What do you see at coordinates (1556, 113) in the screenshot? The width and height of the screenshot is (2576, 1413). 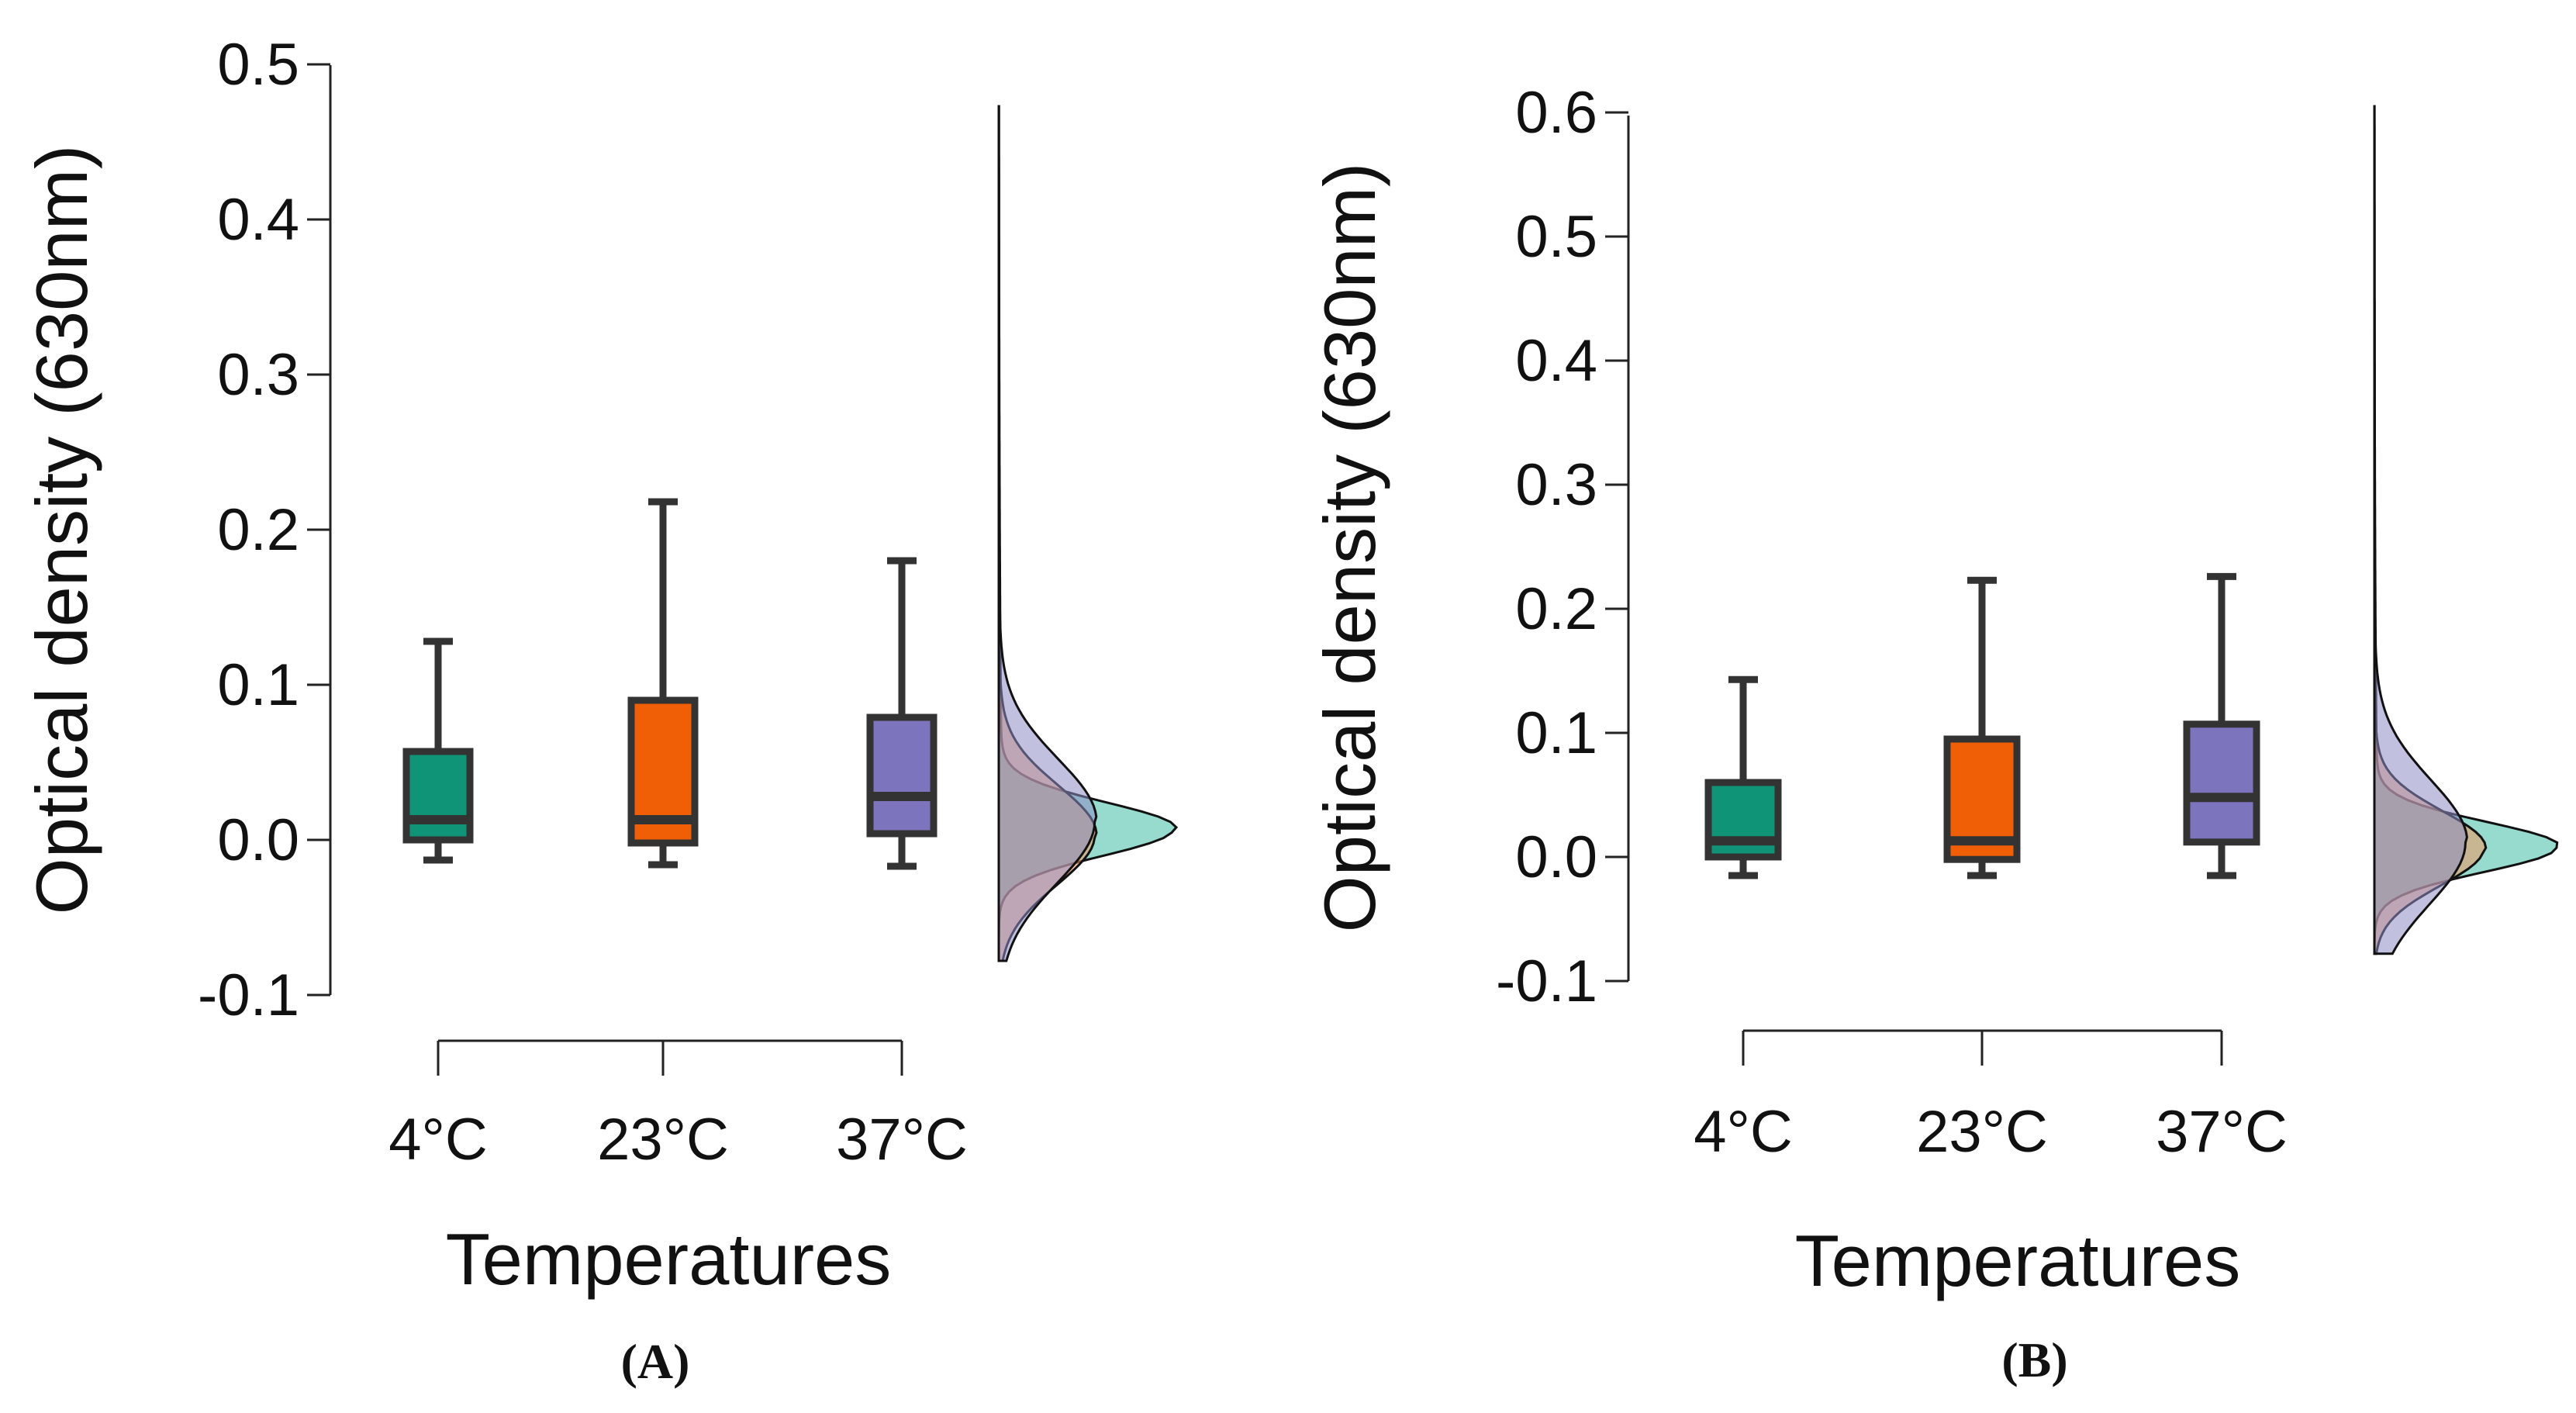 I see `y-tick-label: 0.6` at bounding box center [1556, 113].